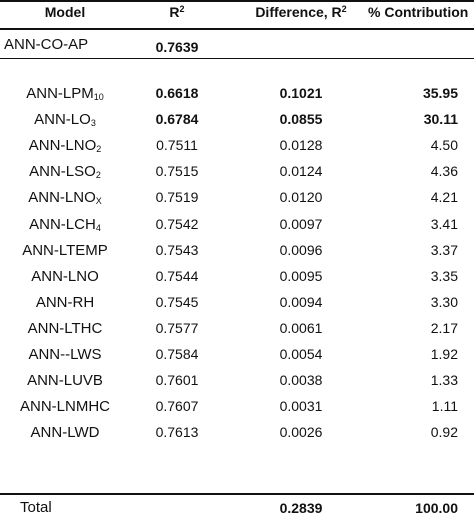 The width and height of the screenshot is (474, 519). Describe the element at coordinates (301, 508) in the screenshot. I see `total-difference: 0.2839` at that location.